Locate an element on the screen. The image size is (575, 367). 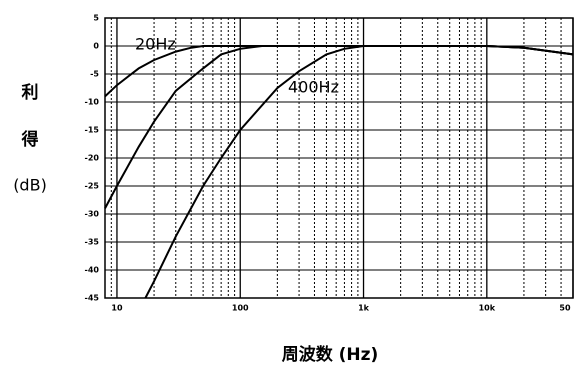
y-label: (dB) is located at coordinates (30, 185).